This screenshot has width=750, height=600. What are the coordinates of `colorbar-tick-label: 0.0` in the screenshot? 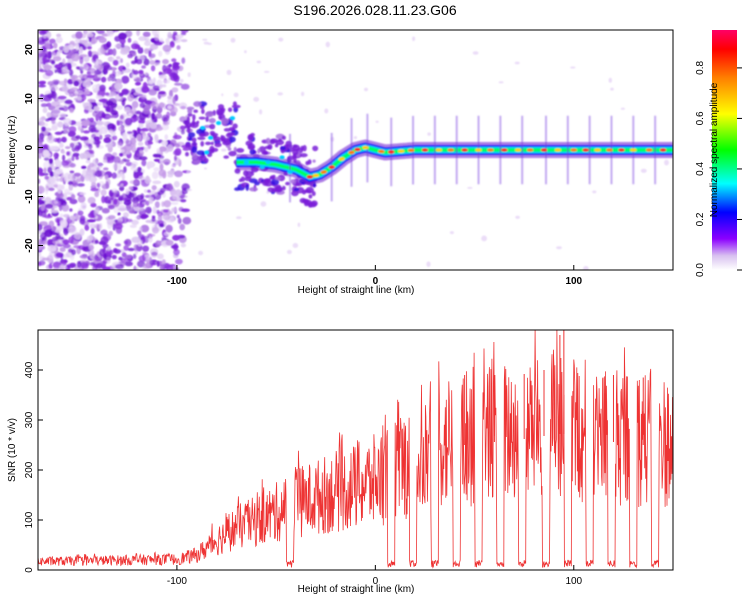 It's located at (700, 270).